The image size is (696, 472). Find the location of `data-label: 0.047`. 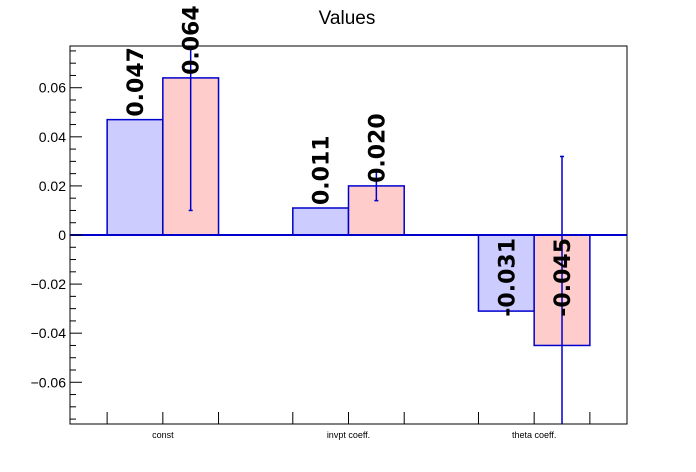

data-label: 0.047 is located at coordinates (136, 82).